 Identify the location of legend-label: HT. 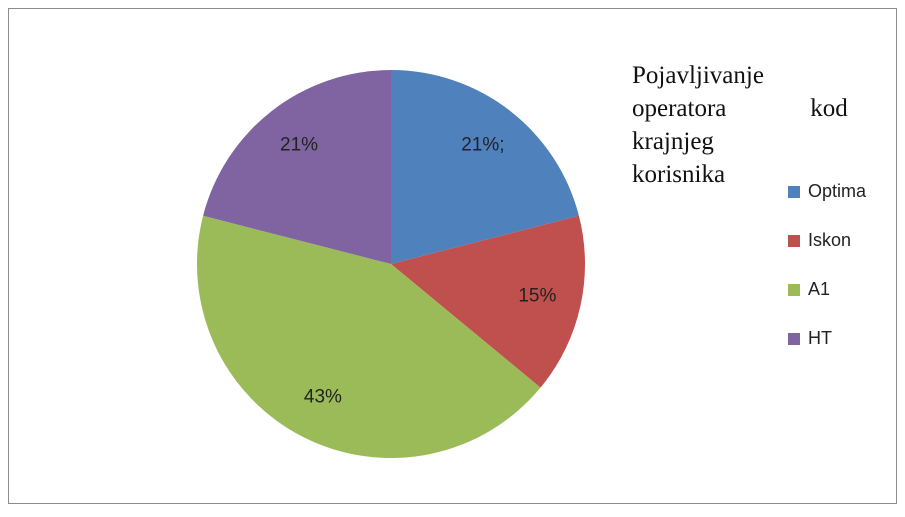
(820, 338).